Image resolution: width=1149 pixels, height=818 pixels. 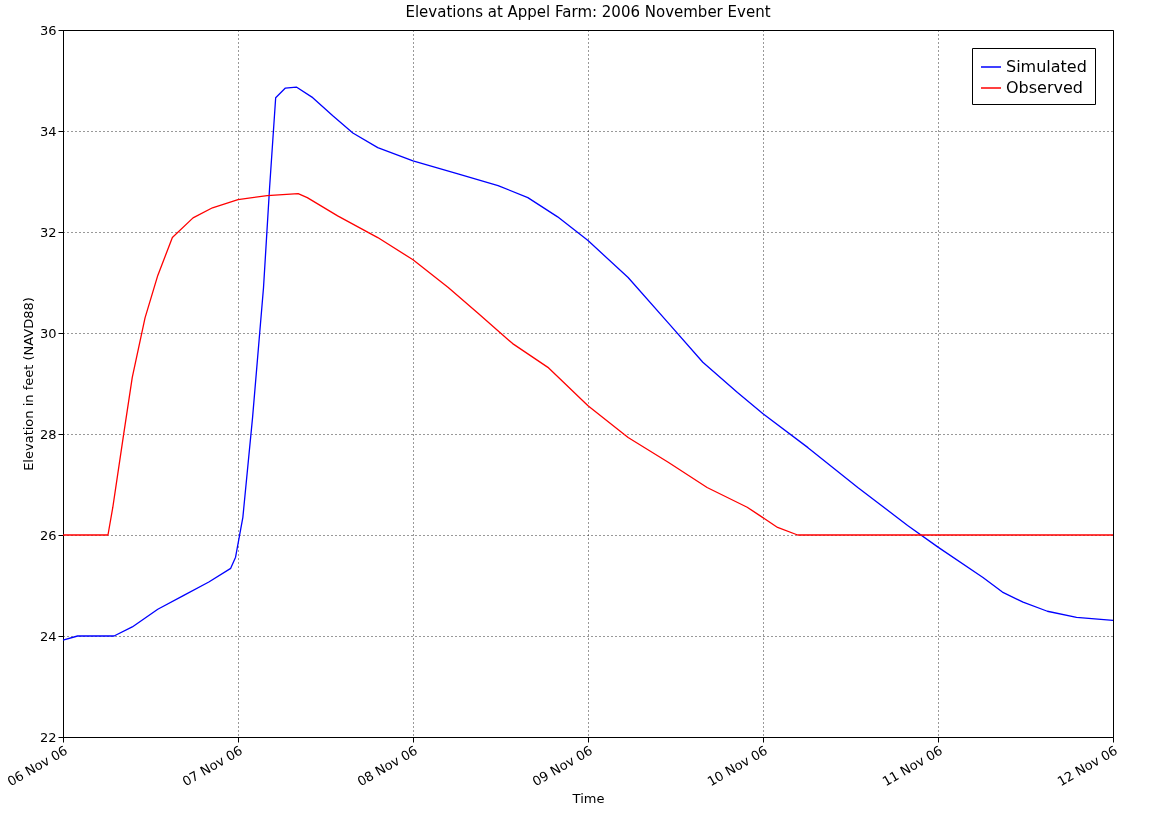 I want to click on x-tick-label: 09 Nov 06, so click(x=562, y=766).